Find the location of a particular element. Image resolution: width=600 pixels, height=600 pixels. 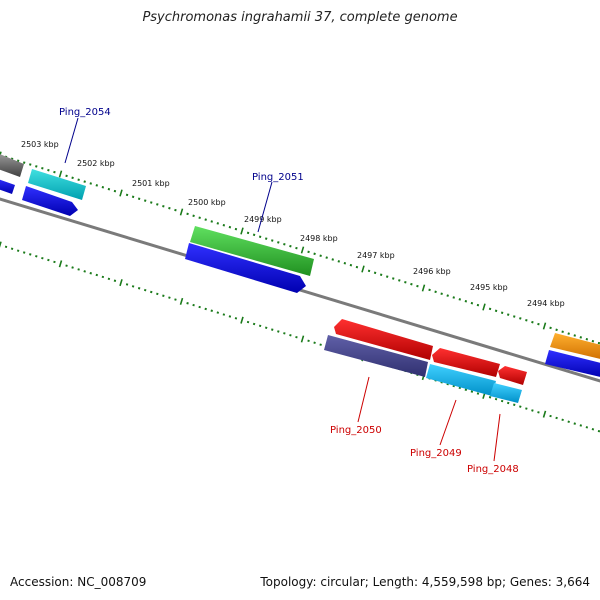

scale-label: 2501 kbp is located at coordinates (151, 183).